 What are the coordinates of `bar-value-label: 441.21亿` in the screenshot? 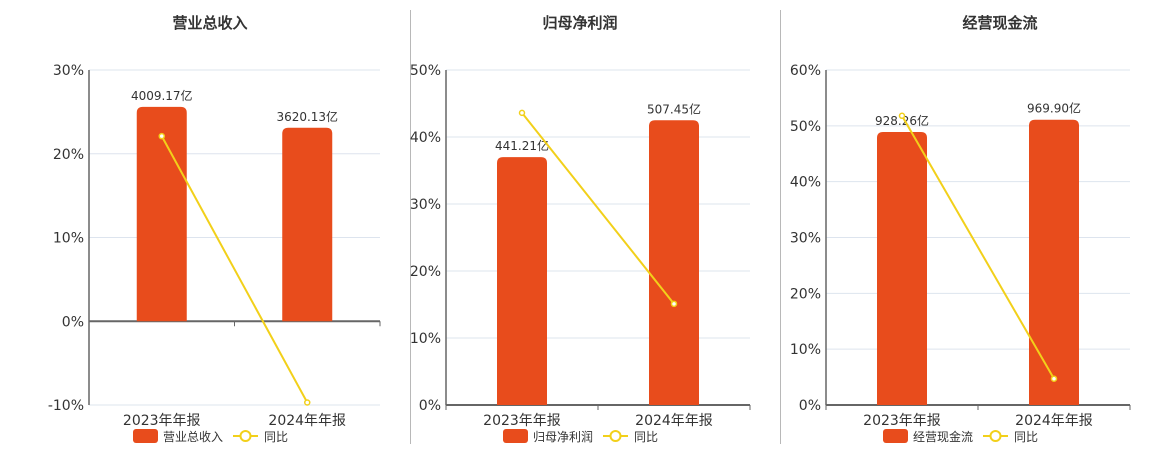 It's located at (522, 145).